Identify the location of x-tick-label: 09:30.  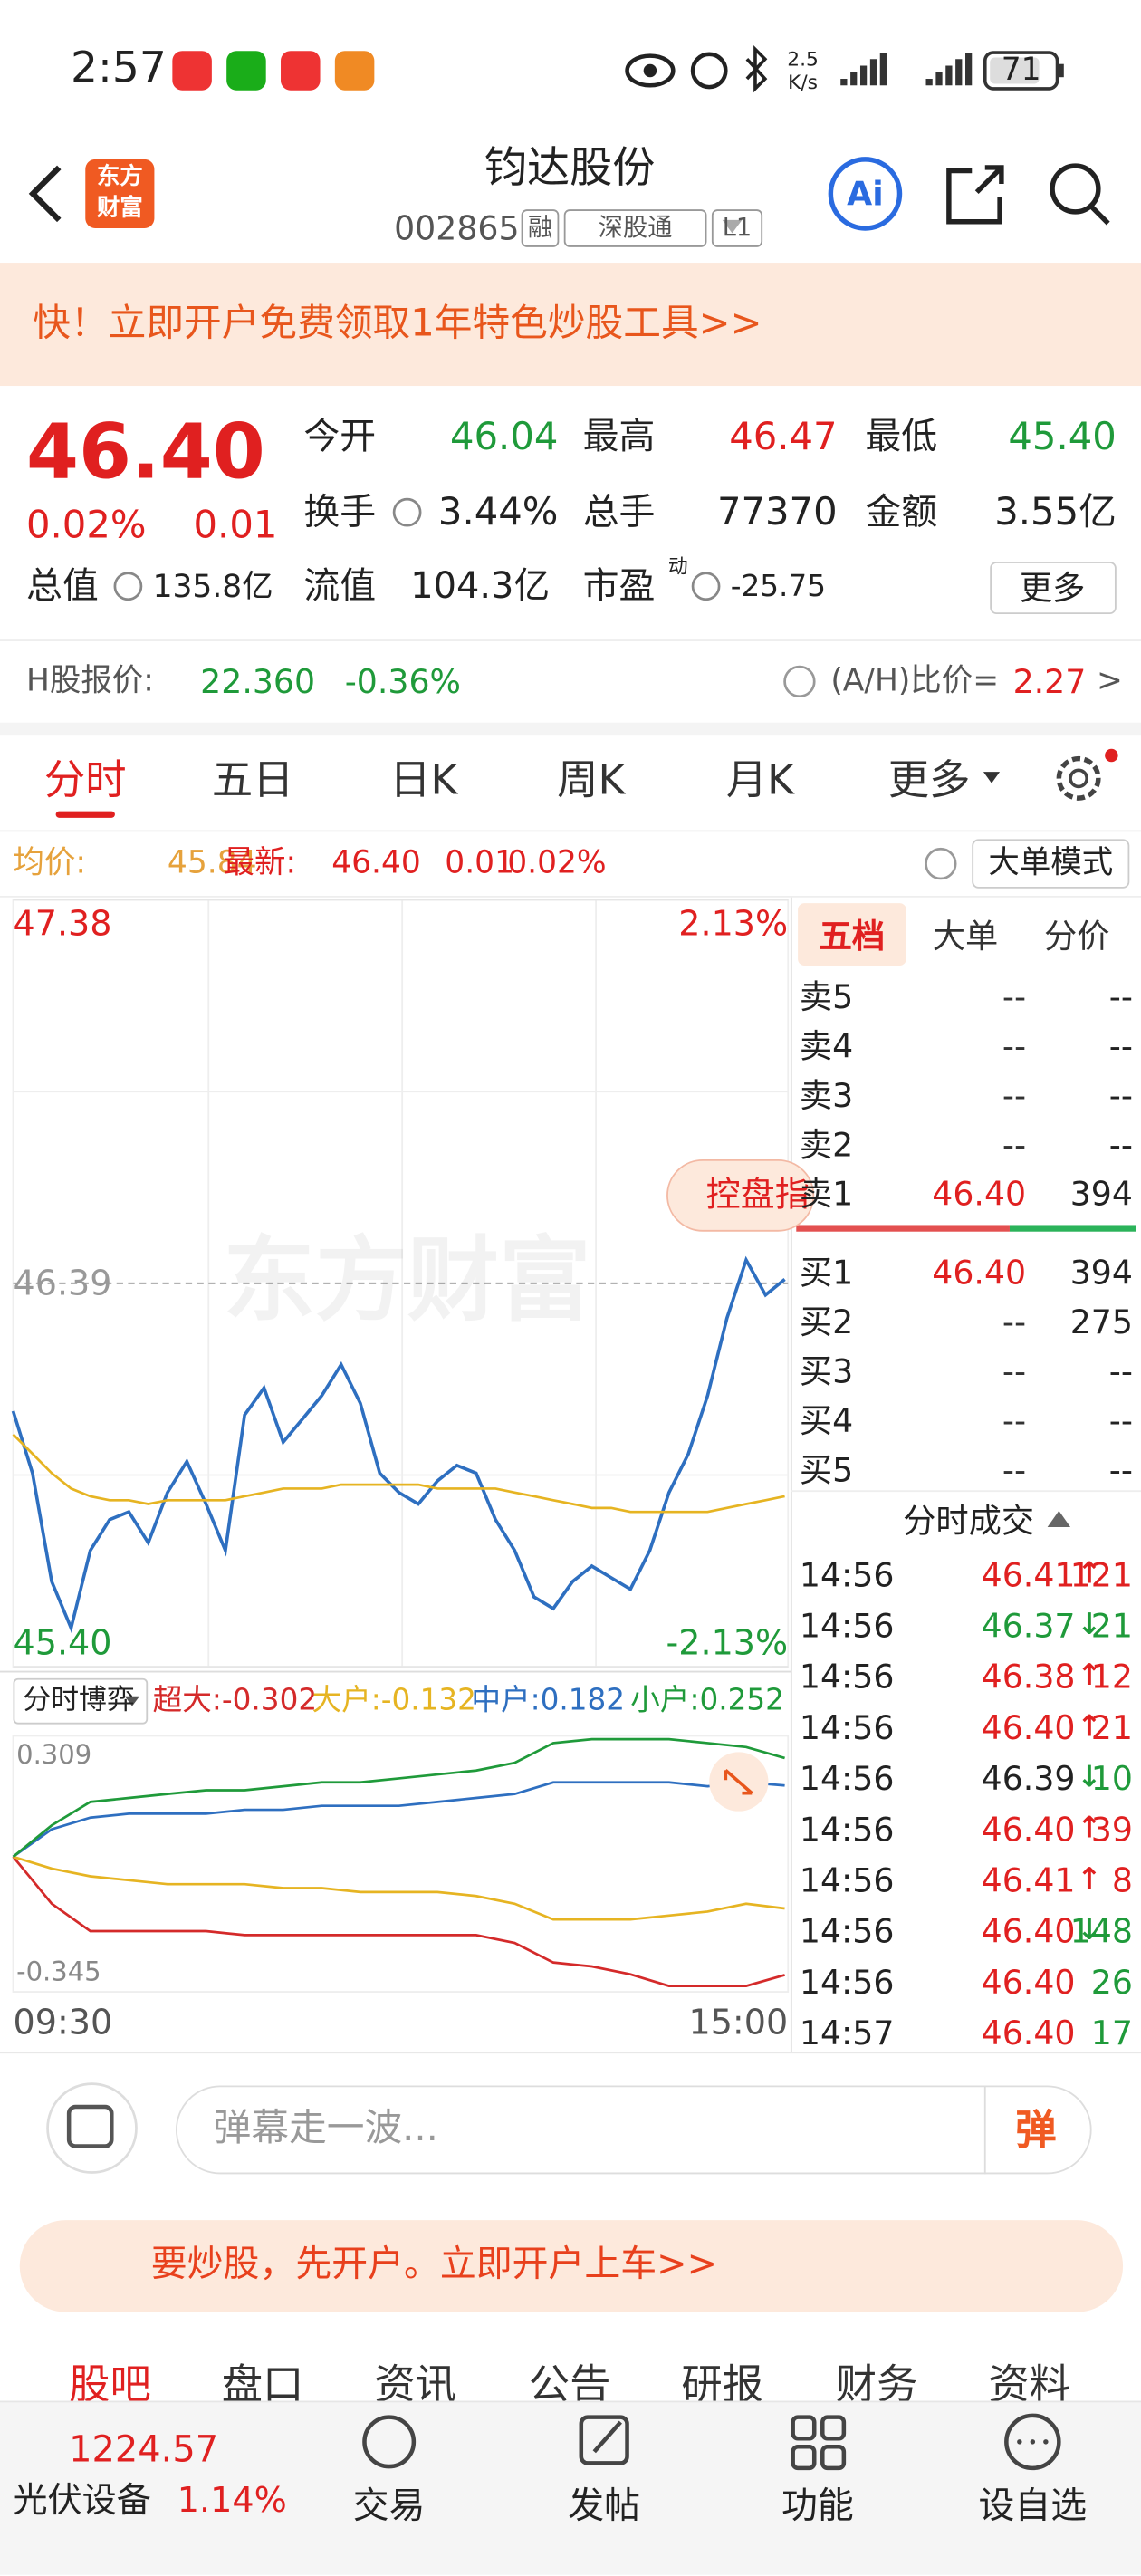
(63, 2022).